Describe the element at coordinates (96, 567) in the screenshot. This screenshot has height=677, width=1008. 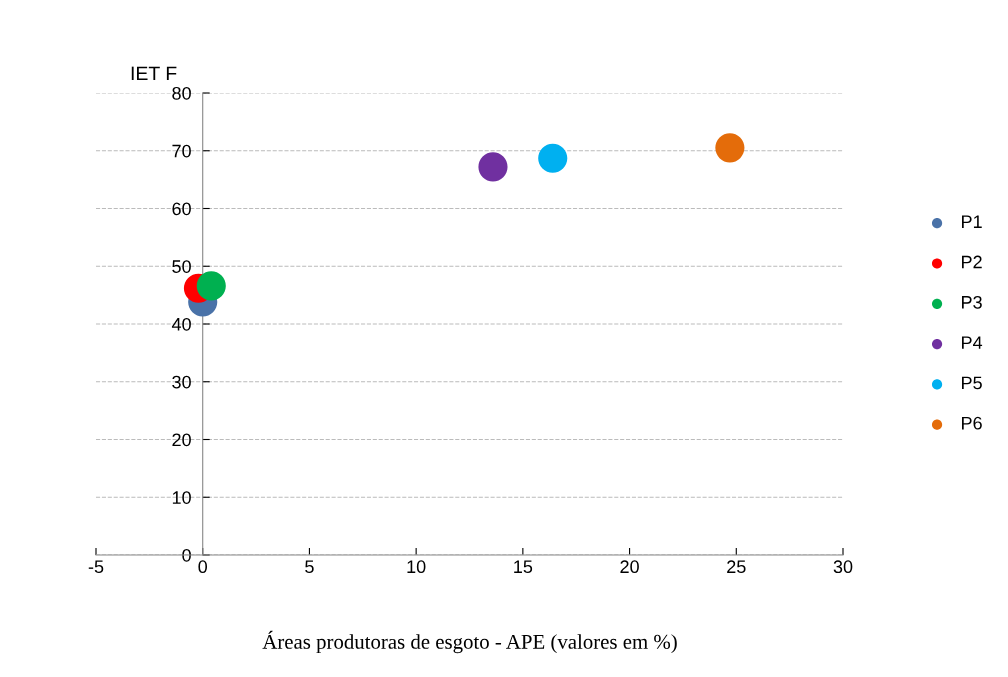
I see `x-tick-label: -5` at that location.